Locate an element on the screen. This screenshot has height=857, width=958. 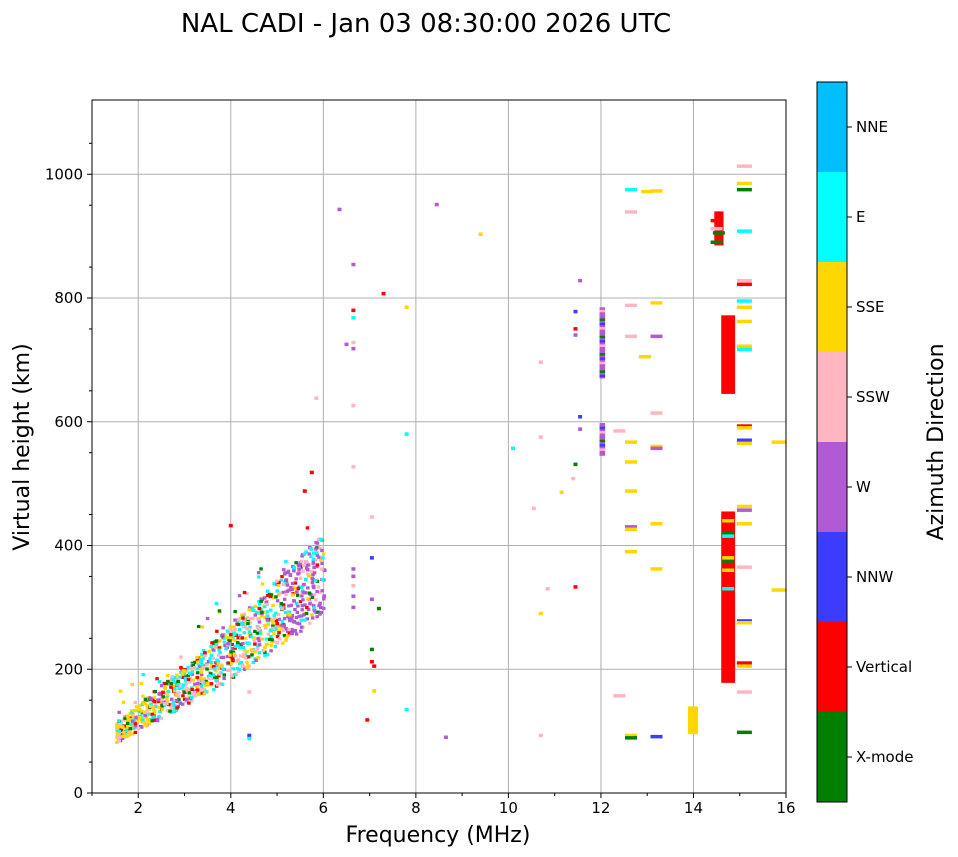
colorbar-label: E is located at coordinates (860, 217).